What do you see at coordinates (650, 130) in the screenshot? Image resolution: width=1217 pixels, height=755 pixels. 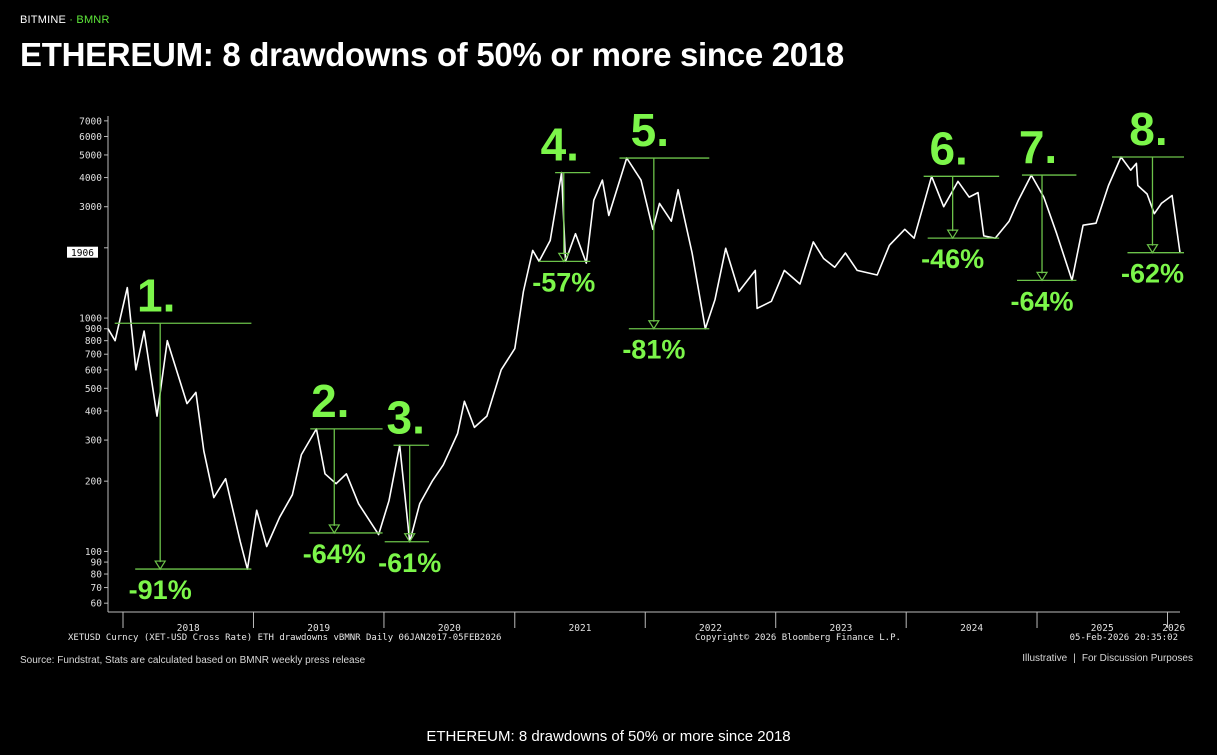 I see `drawdown-number: 5.` at bounding box center [650, 130].